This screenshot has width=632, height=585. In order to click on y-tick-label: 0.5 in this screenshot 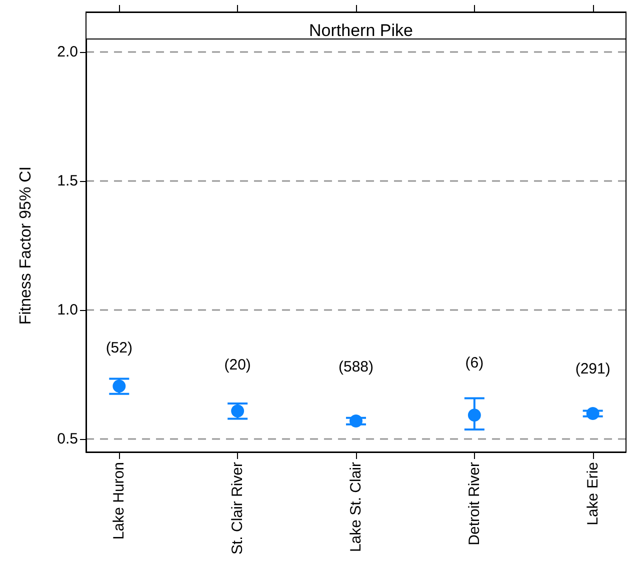, I will do `click(67, 439)`.